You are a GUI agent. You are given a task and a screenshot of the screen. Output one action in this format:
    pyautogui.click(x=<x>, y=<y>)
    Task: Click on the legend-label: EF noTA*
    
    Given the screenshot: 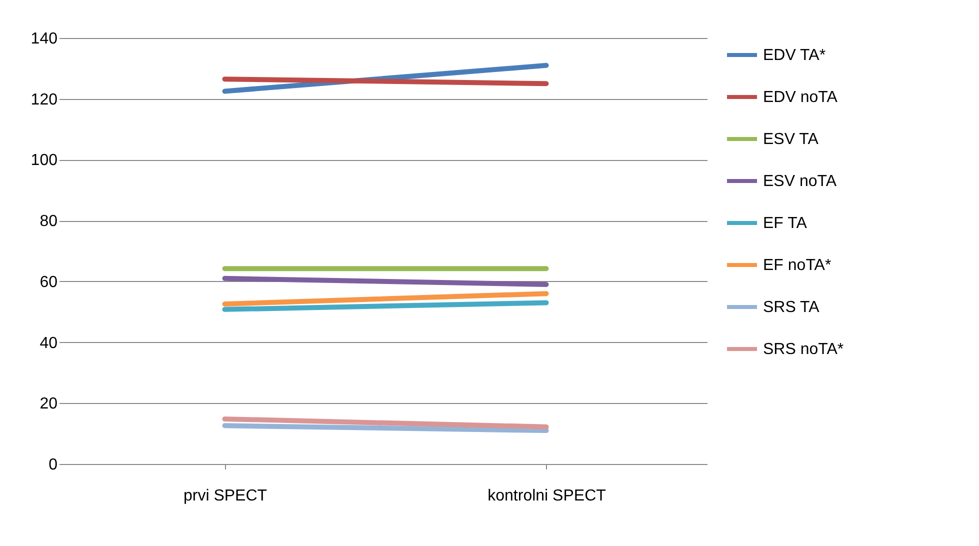 What is the action you would take?
    pyautogui.click(x=797, y=265)
    